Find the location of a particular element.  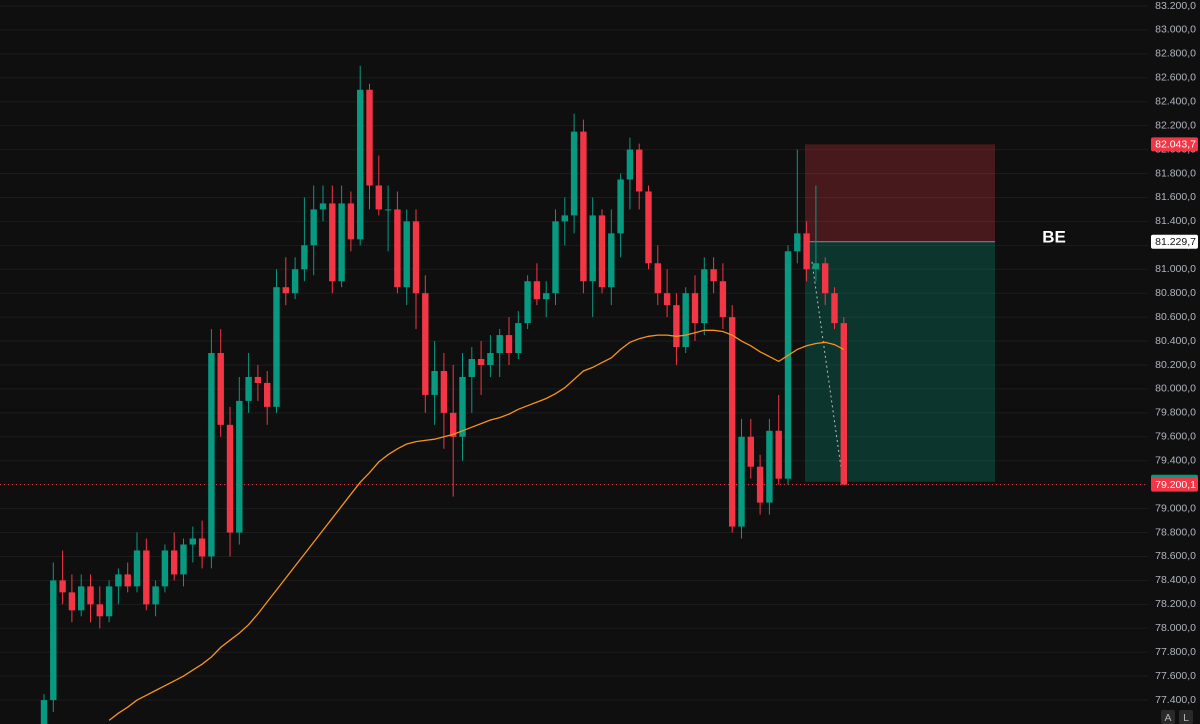

target-zone is located at coordinates (900, 361).